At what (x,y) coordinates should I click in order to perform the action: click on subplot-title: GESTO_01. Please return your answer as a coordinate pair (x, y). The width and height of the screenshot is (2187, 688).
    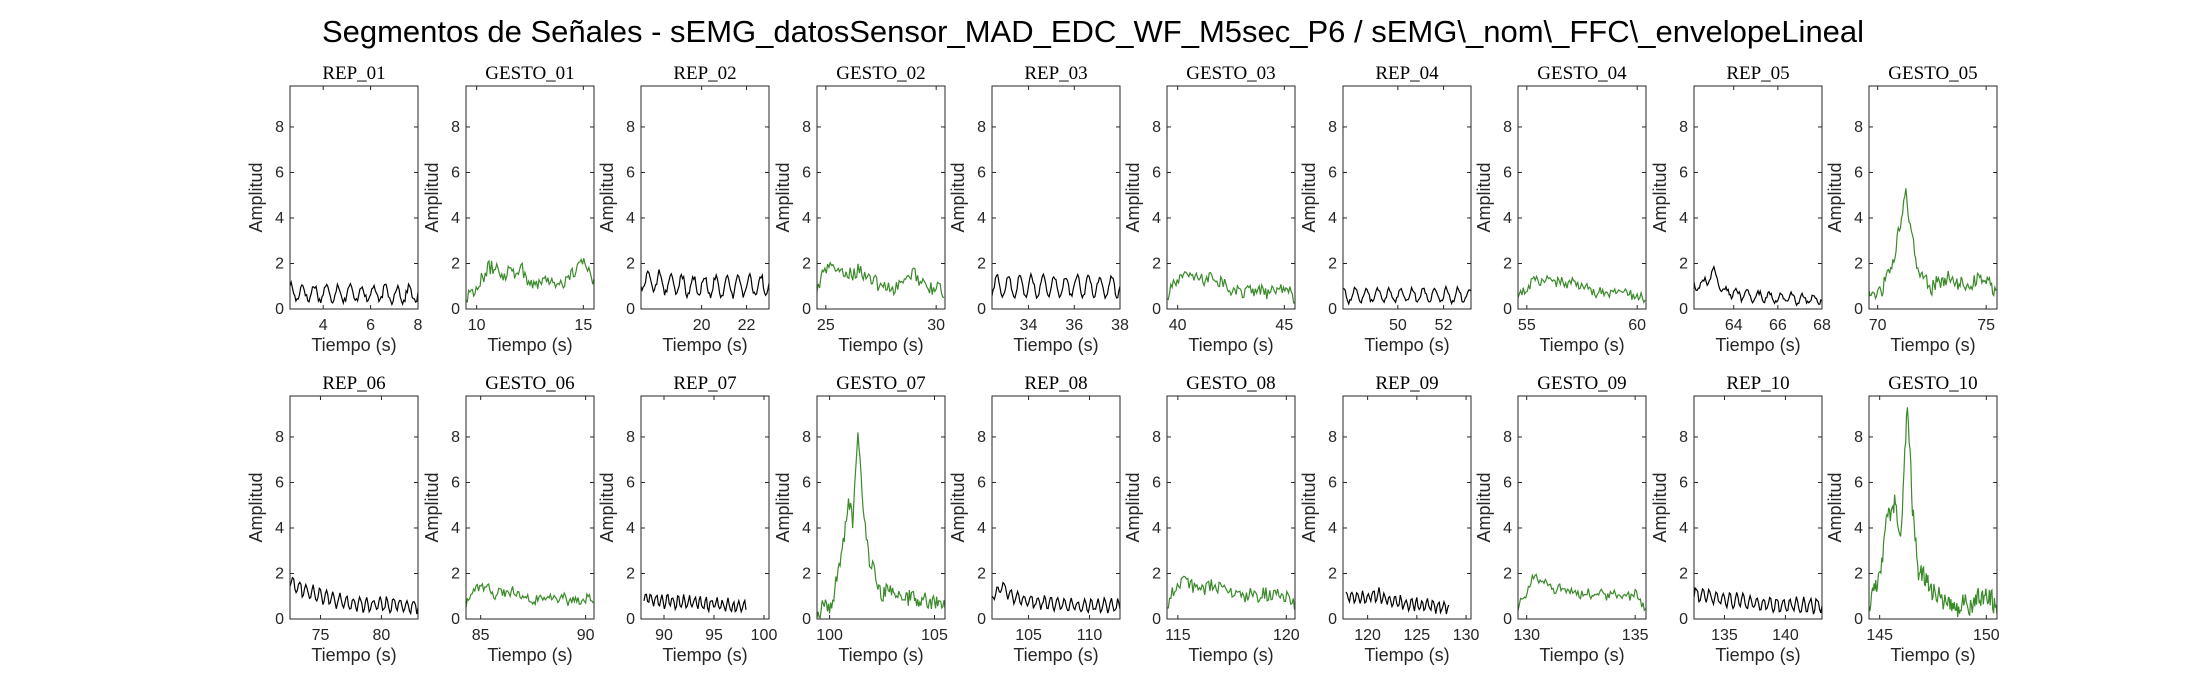
    Looking at the image, I should click on (529, 73).